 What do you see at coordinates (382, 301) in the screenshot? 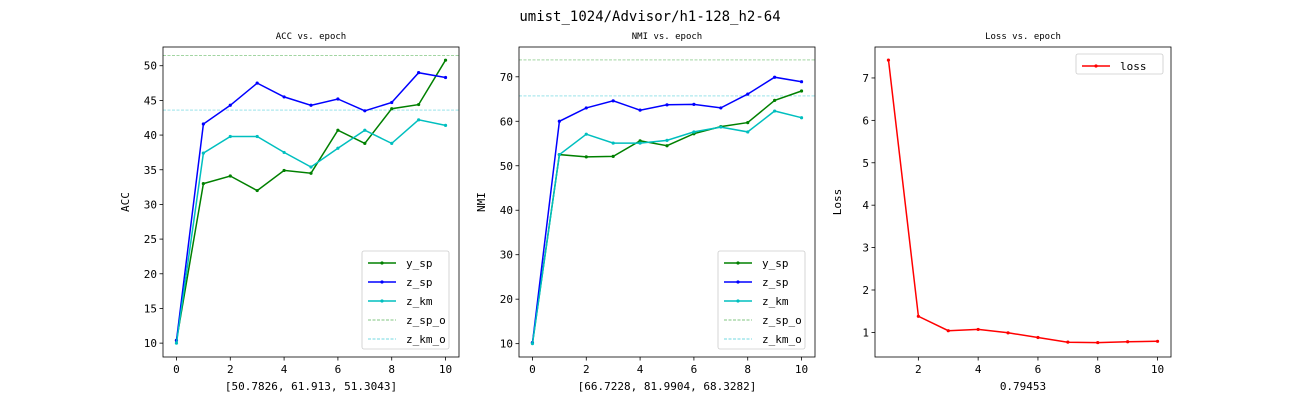
I see `legend-marker-z_km` at bounding box center [382, 301].